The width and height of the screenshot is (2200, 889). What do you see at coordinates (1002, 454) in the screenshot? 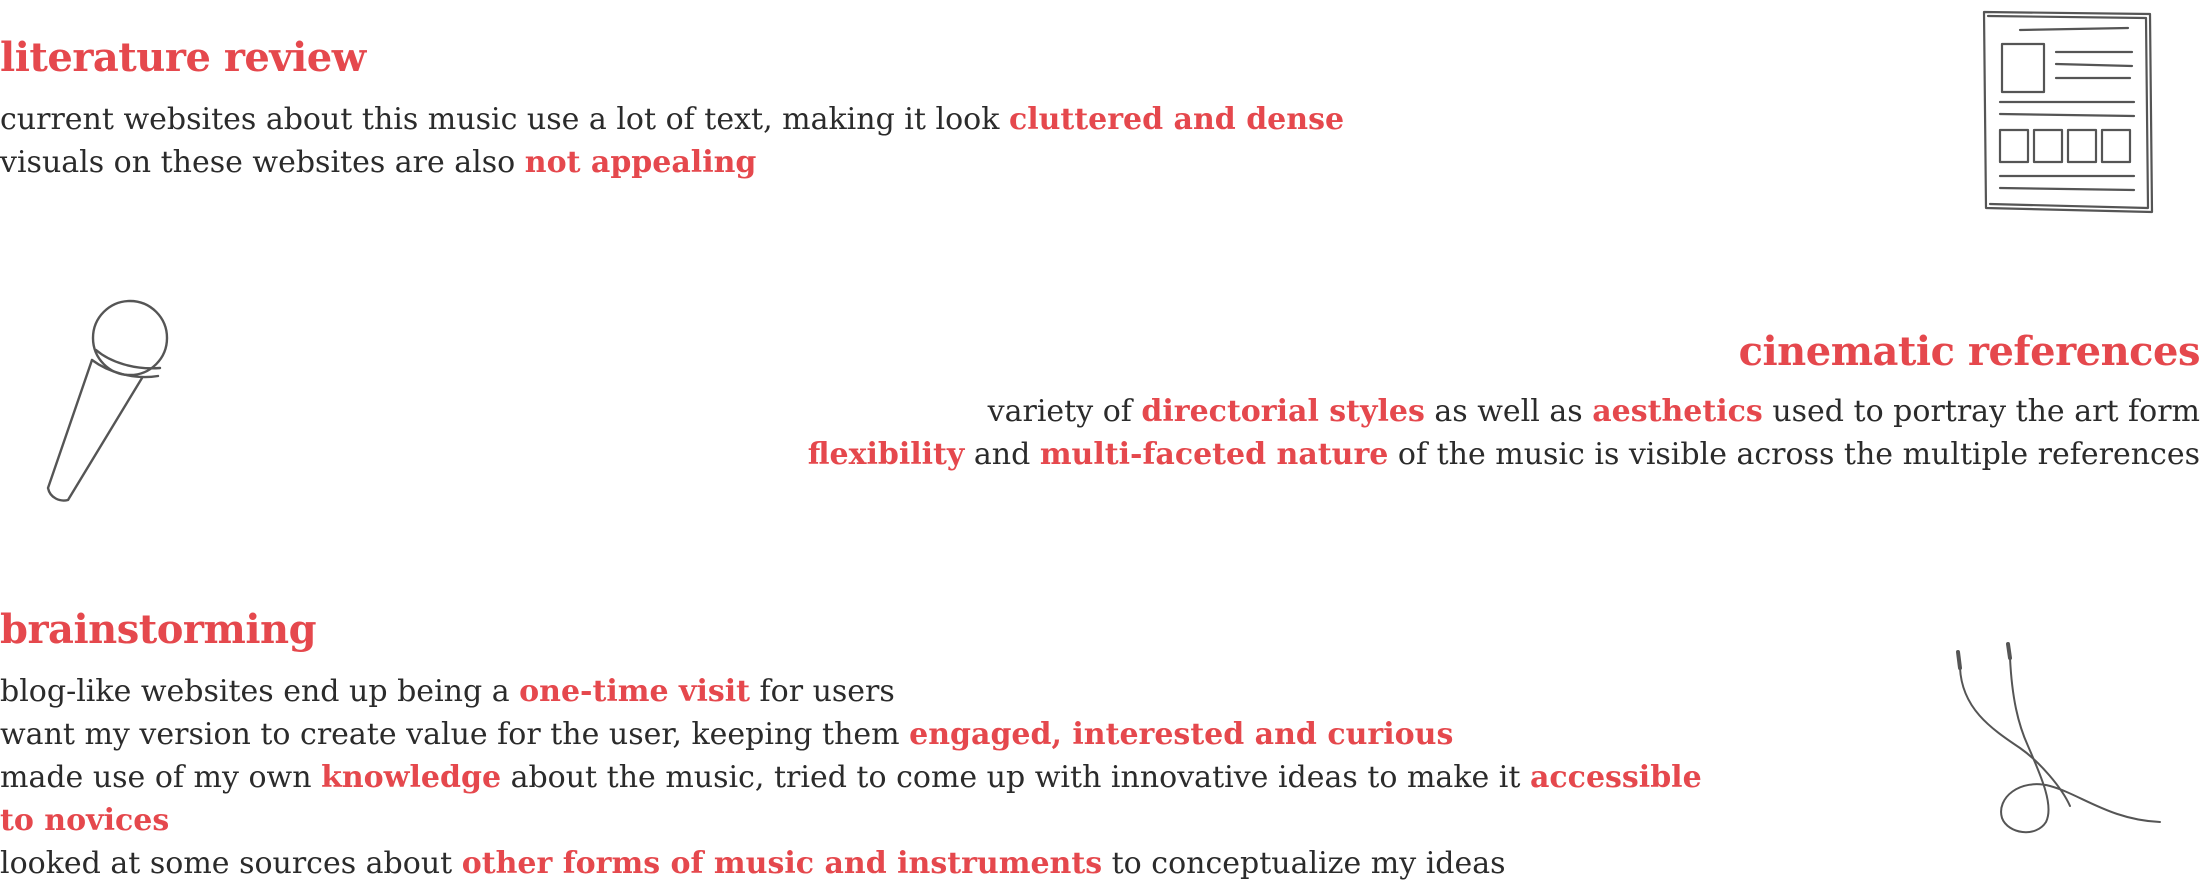
I see `body-text: and` at bounding box center [1002, 454].